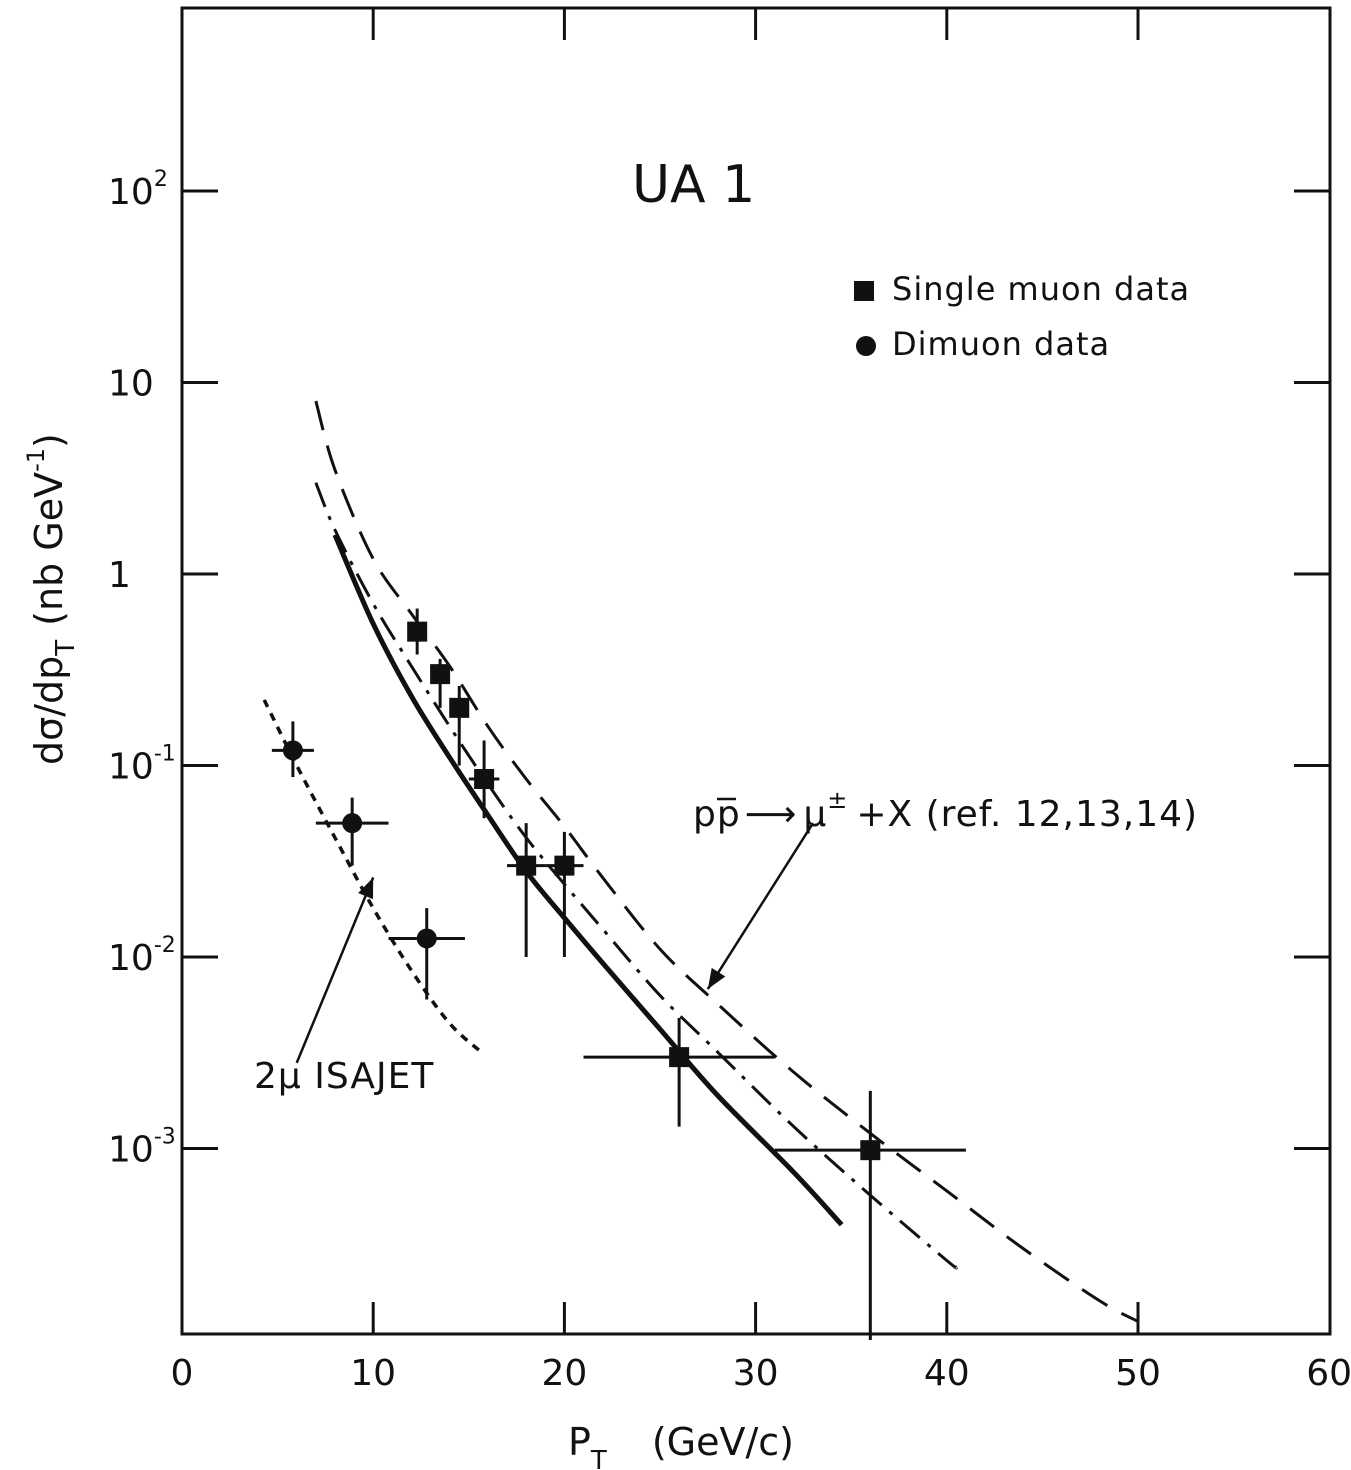 This screenshot has width=1351, height=1470. I want to click on x-tick-label: 60, so click(1328, 1373).